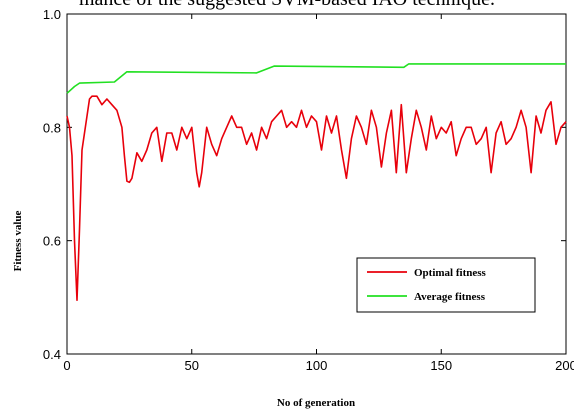 This screenshot has height=410, width=574. What do you see at coordinates (316, 403) in the screenshot?
I see `x-axis-label: No of generation` at bounding box center [316, 403].